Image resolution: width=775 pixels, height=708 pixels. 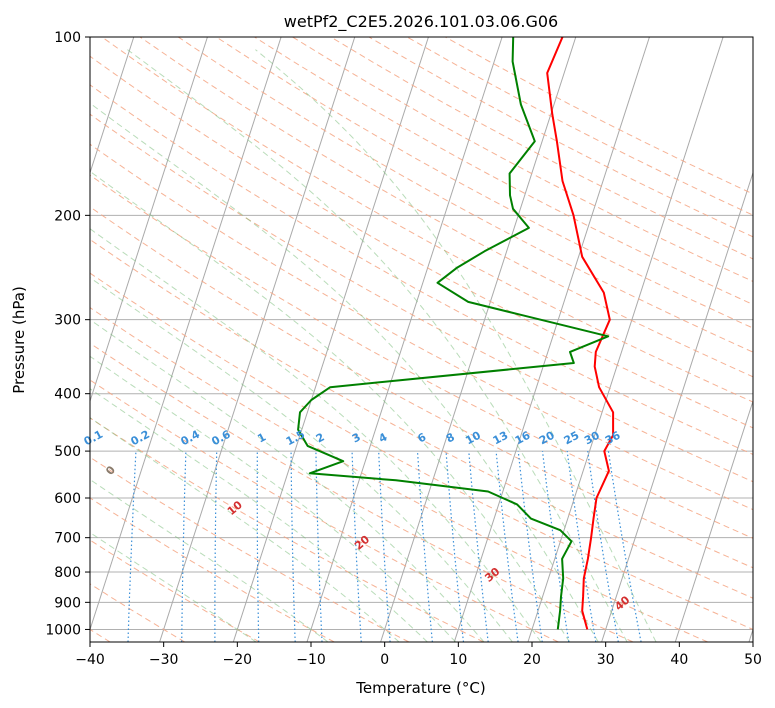 What do you see at coordinates (67, 395) in the screenshot?
I see `y-tick-label: 400` at bounding box center [67, 395].